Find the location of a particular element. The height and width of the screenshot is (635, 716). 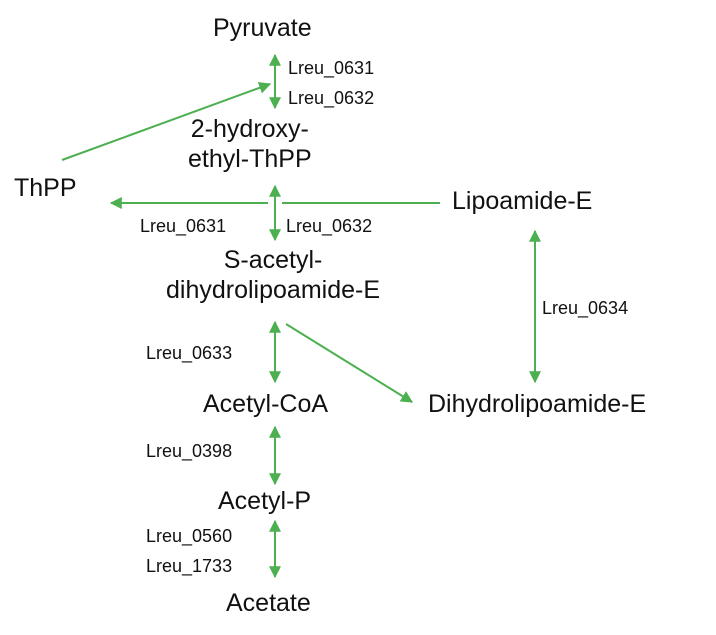

enzyme-label-lipoamide-cycle: Lreu_0634 is located at coordinates (585, 308).